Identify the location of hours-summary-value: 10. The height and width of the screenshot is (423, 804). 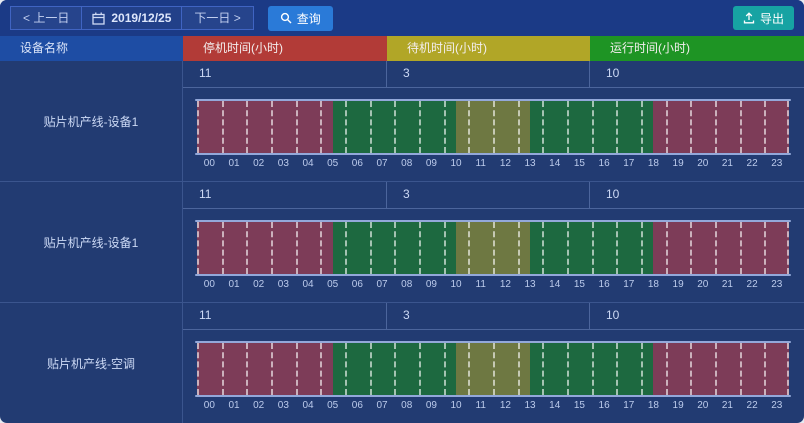
(613, 73).